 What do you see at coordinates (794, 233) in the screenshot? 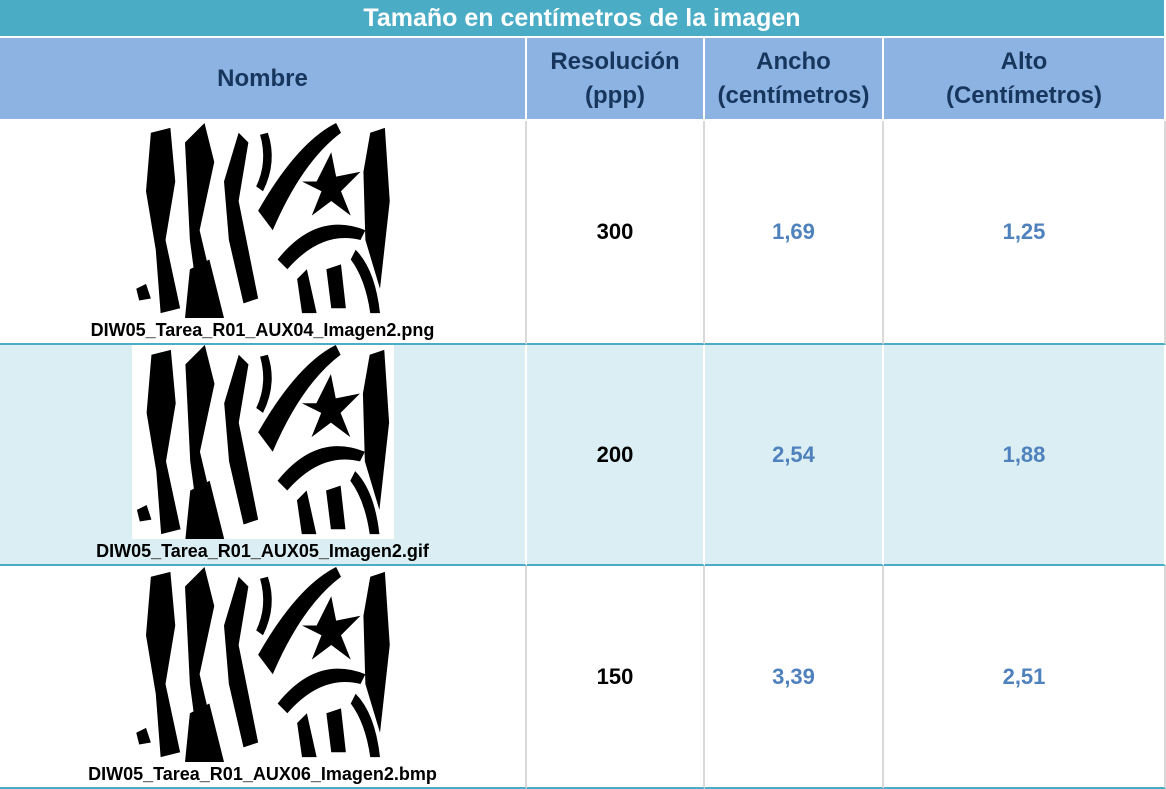
I see `value-cell: 1,69` at bounding box center [794, 233].